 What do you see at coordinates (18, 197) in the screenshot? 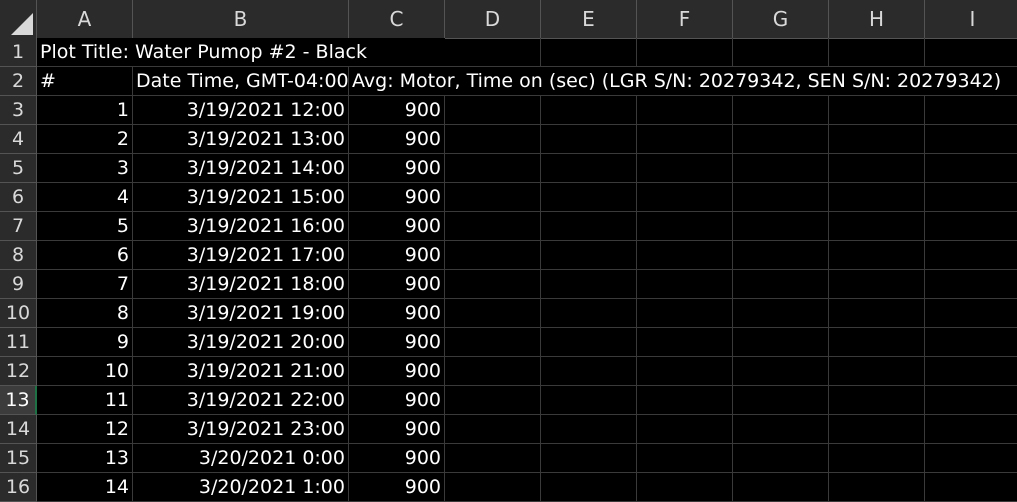
I see `row-header-6: 6` at bounding box center [18, 197].